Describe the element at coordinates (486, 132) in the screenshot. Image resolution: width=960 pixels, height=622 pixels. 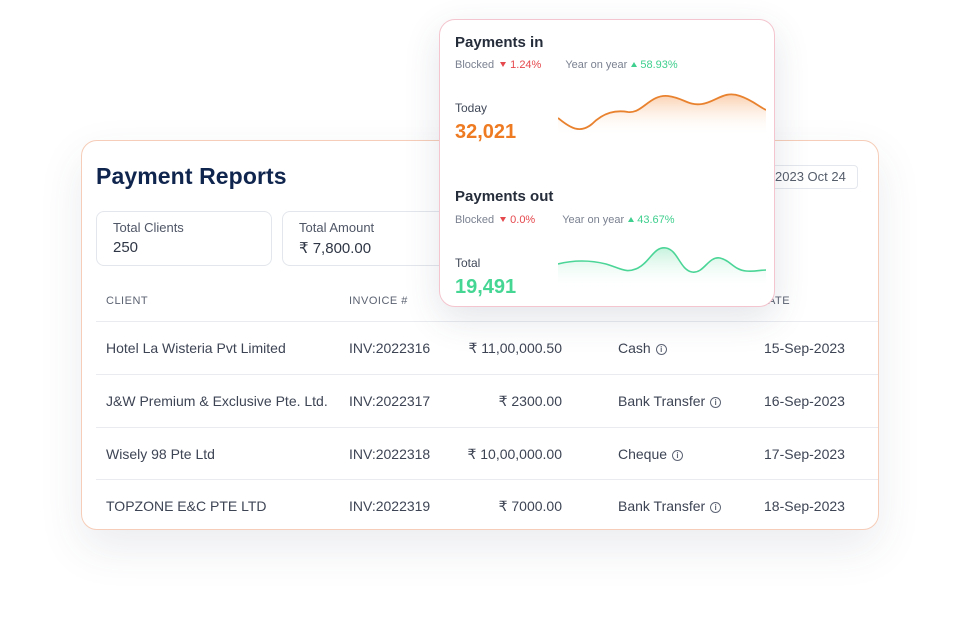
I see `payments-in-amount: 32,021` at that location.